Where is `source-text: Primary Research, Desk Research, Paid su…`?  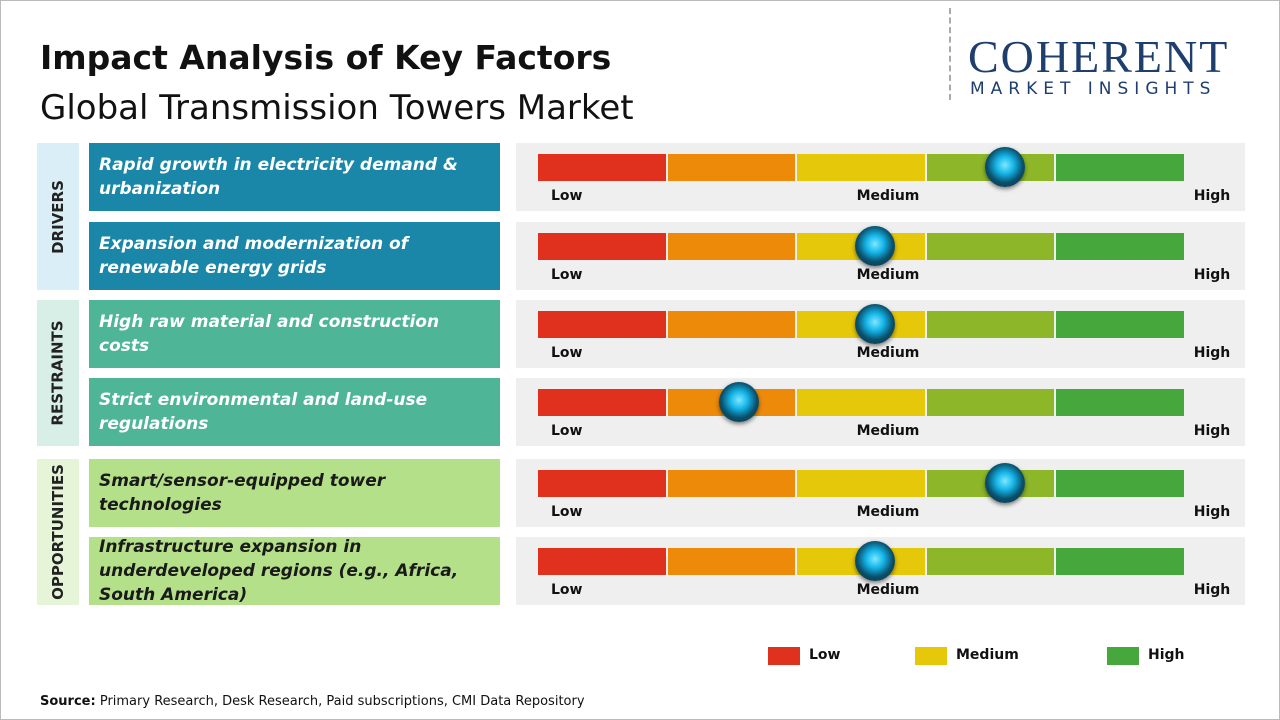 source-text: Primary Research, Desk Research, Paid su… is located at coordinates (342, 701).